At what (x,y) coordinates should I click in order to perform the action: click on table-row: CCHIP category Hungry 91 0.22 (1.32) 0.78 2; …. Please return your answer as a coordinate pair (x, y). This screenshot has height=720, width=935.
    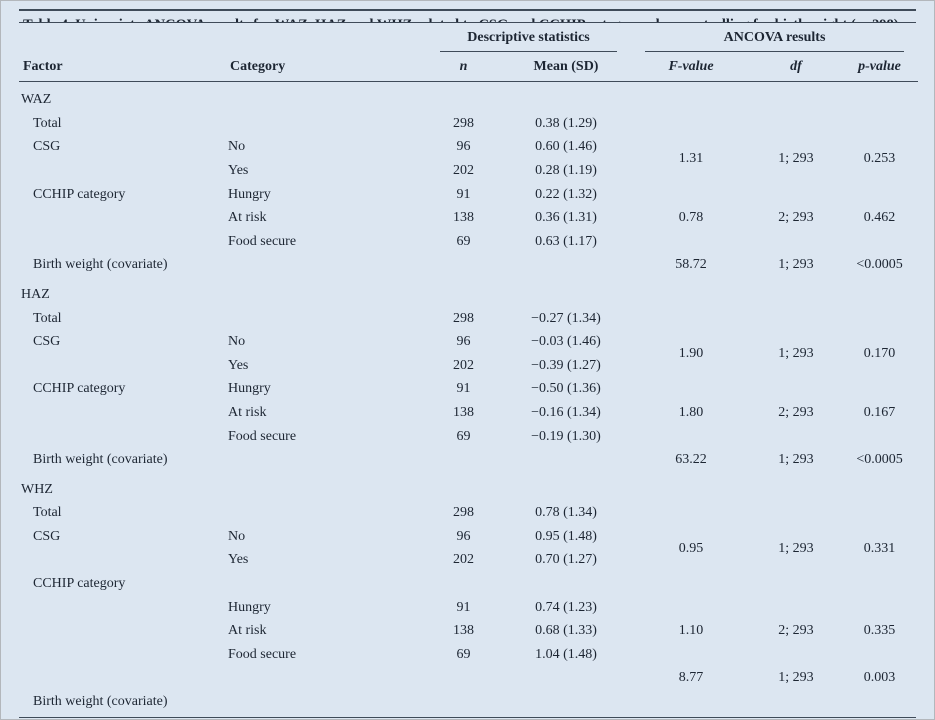
    Looking at the image, I should click on (468, 204).